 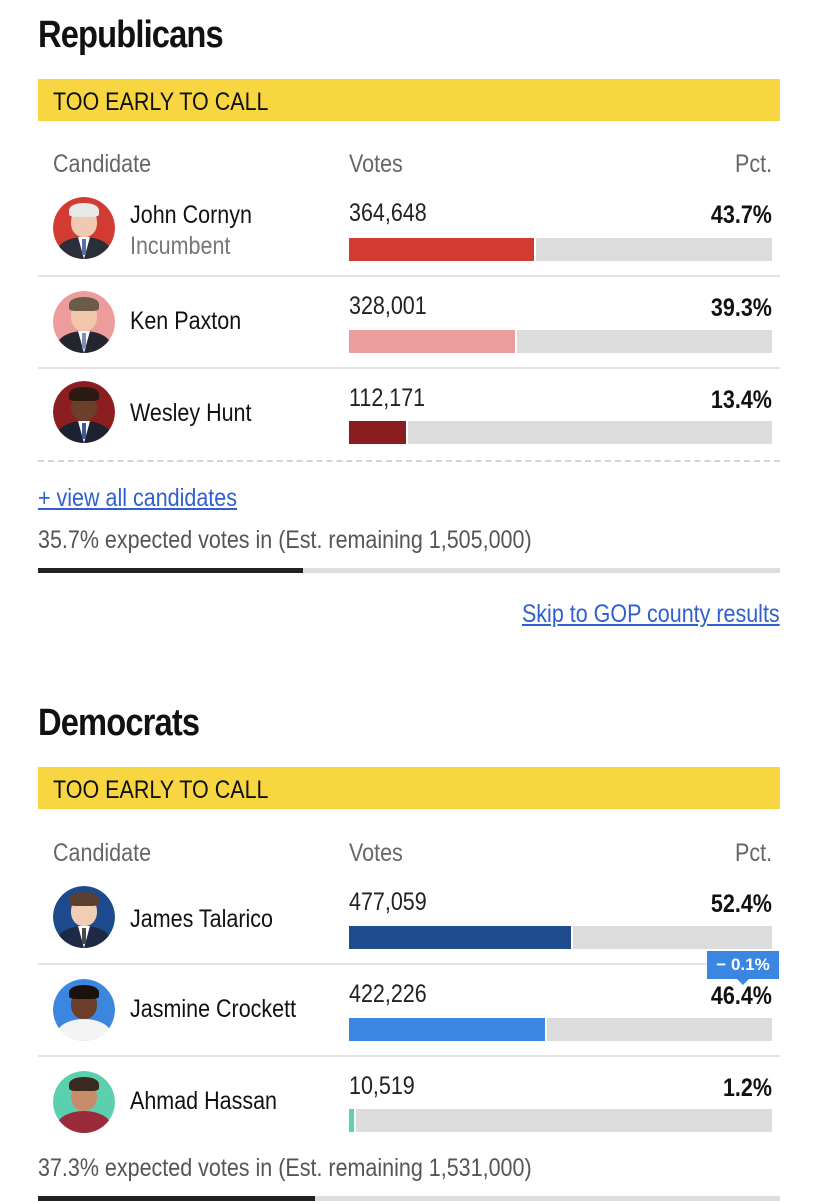 What do you see at coordinates (409, 415) in the screenshot?
I see `candidate-row: Wesley Hunt 112,171 13.4%` at bounding box center [409, 415].